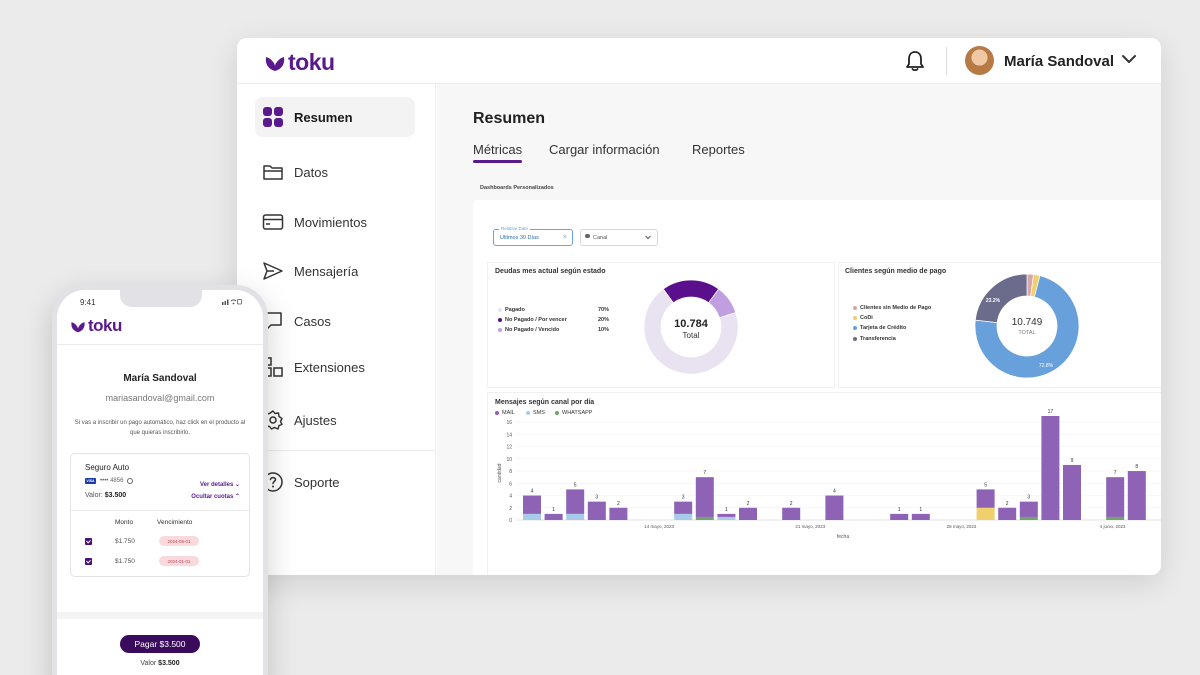  I want to click on legend-swatch, so click(557, 413).